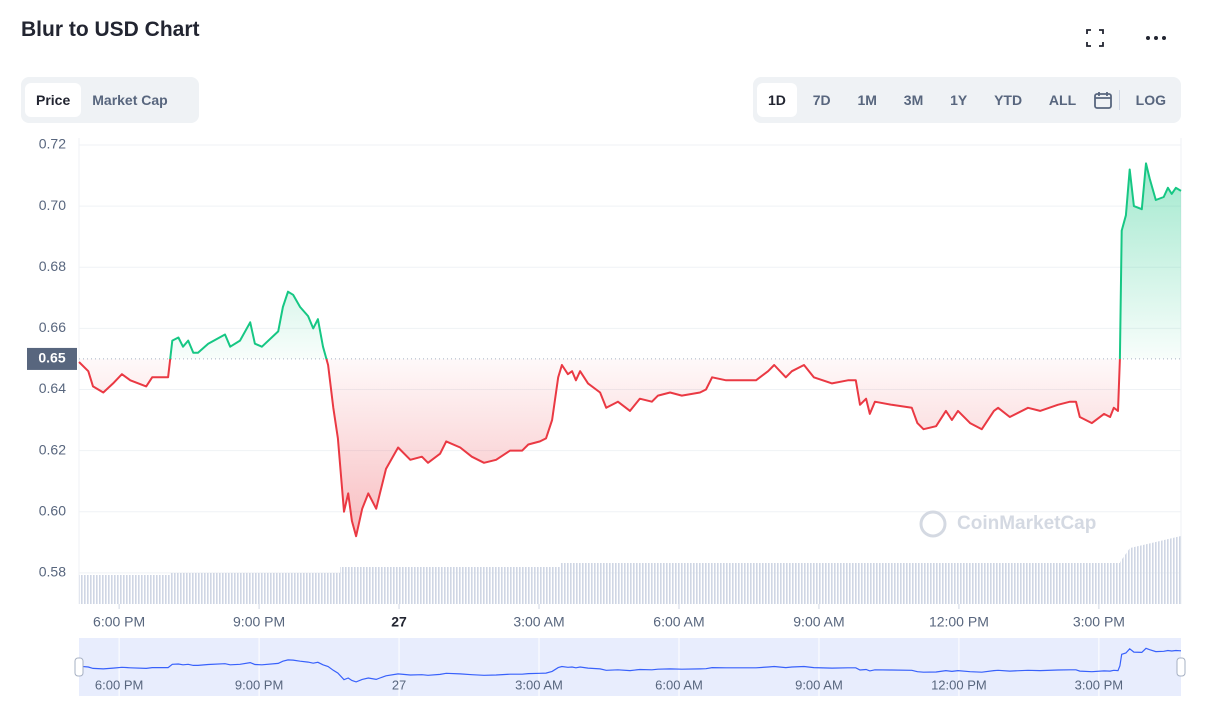  I want to click on navigator-tick-label: 6:00 PM, so click(119, 684).